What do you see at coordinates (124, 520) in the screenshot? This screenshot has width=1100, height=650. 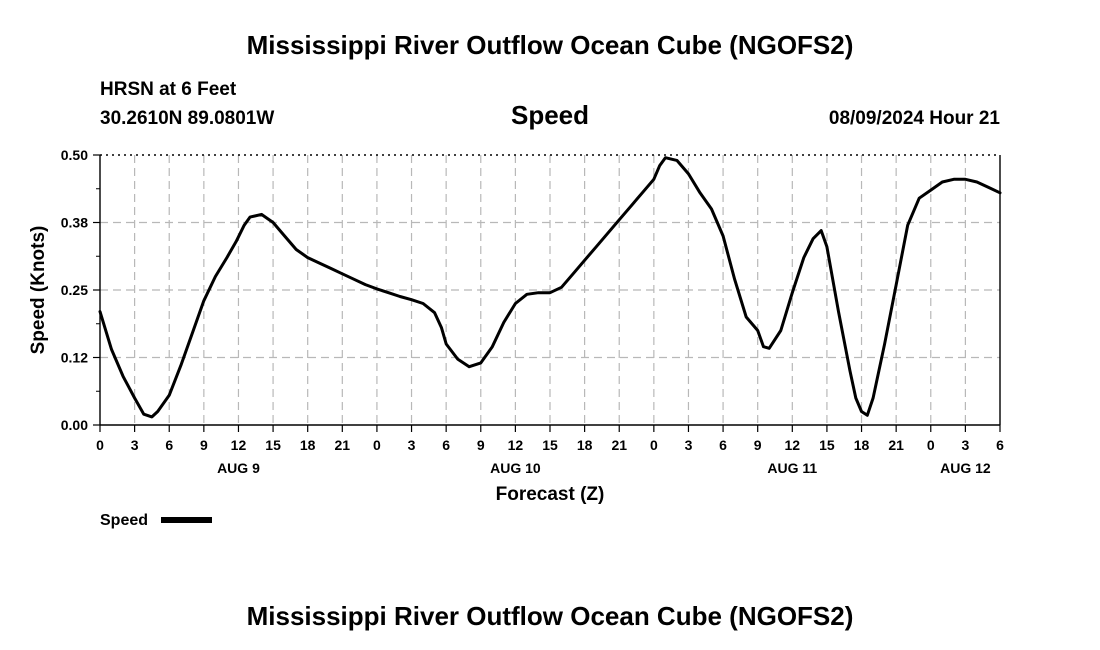 I see `legend-label: Speed` at bounding box center [124, 520].